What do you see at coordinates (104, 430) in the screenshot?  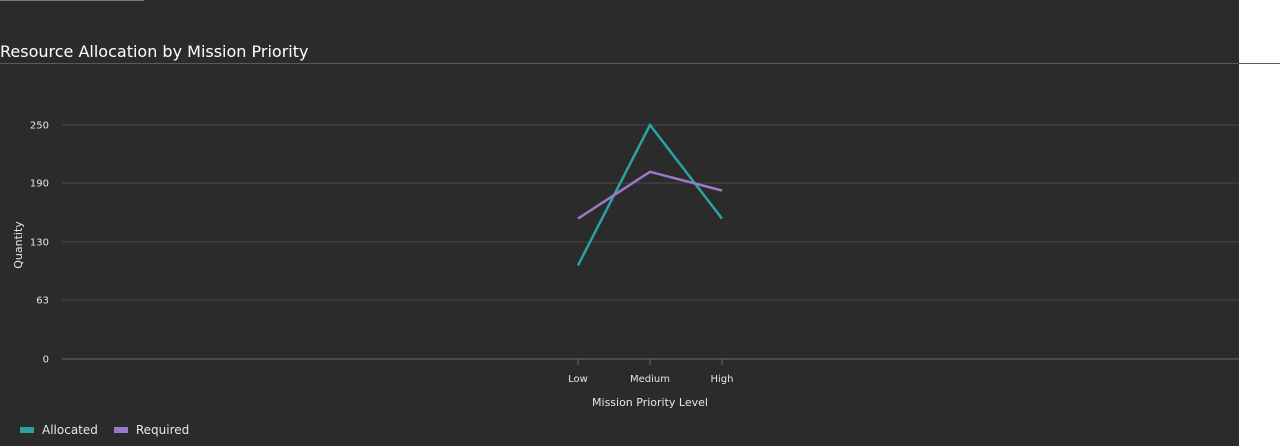 I see `legend: Allocated Required` at bounding box center [104, 430].